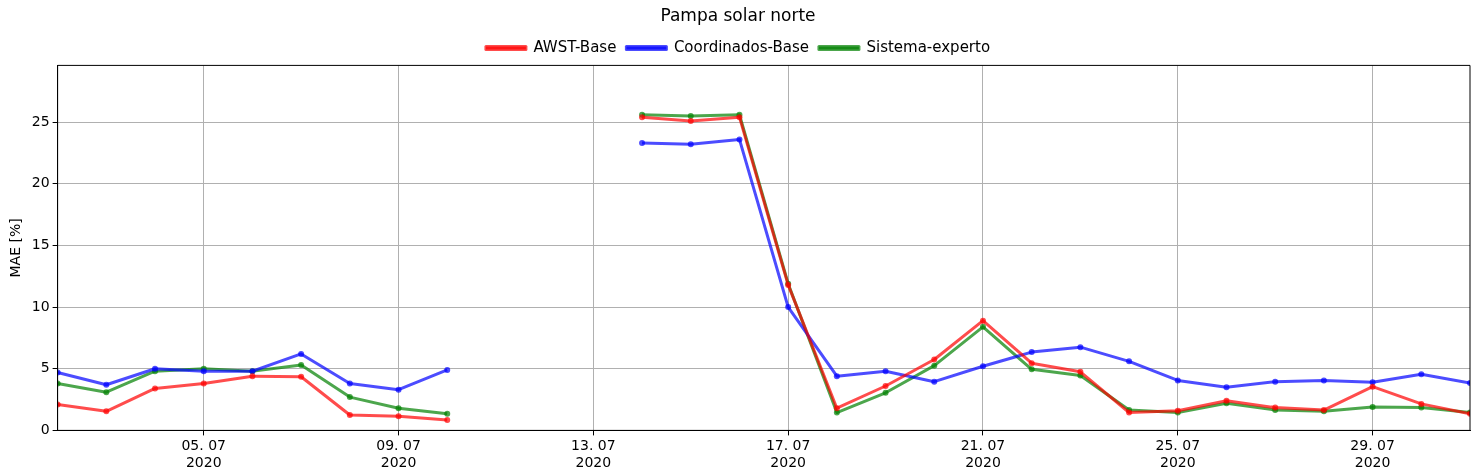 The width and height of the screenshot is (1474, 475). I want to click on legend-label: Coordinados-Base, so click(741, 46).